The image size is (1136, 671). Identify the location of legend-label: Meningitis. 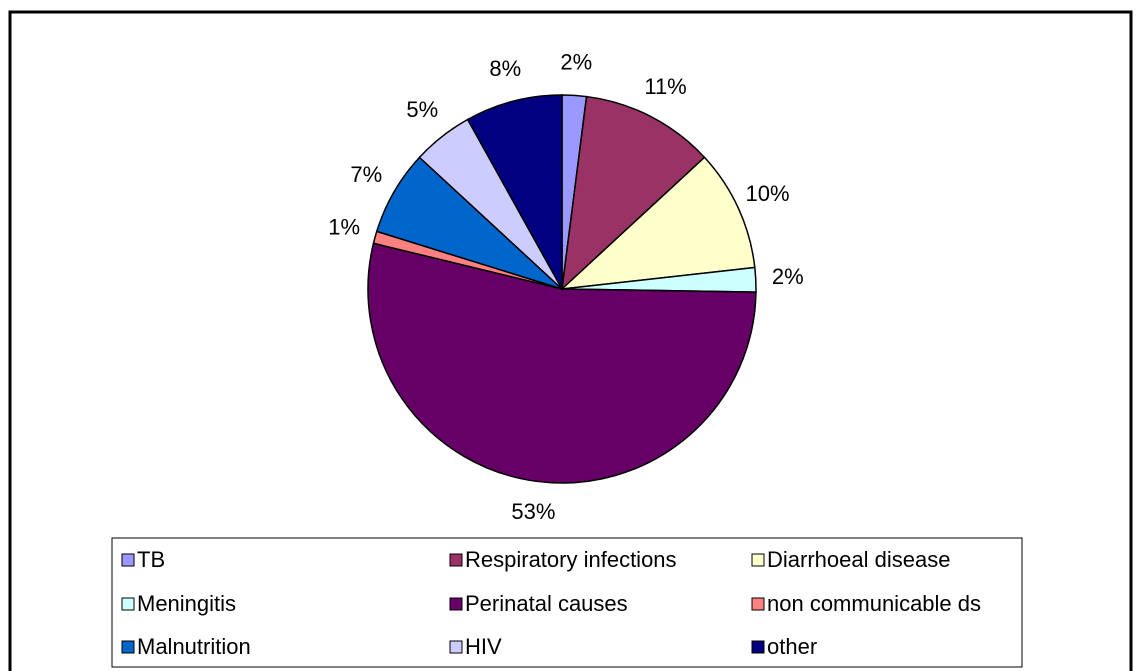
(186, 603).